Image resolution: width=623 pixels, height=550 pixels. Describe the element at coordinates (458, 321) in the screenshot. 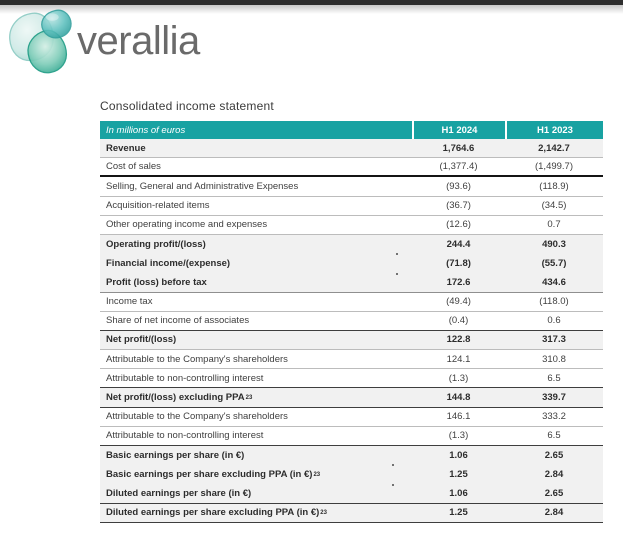

I see `value-h1-2024: (0.4)` at that location.